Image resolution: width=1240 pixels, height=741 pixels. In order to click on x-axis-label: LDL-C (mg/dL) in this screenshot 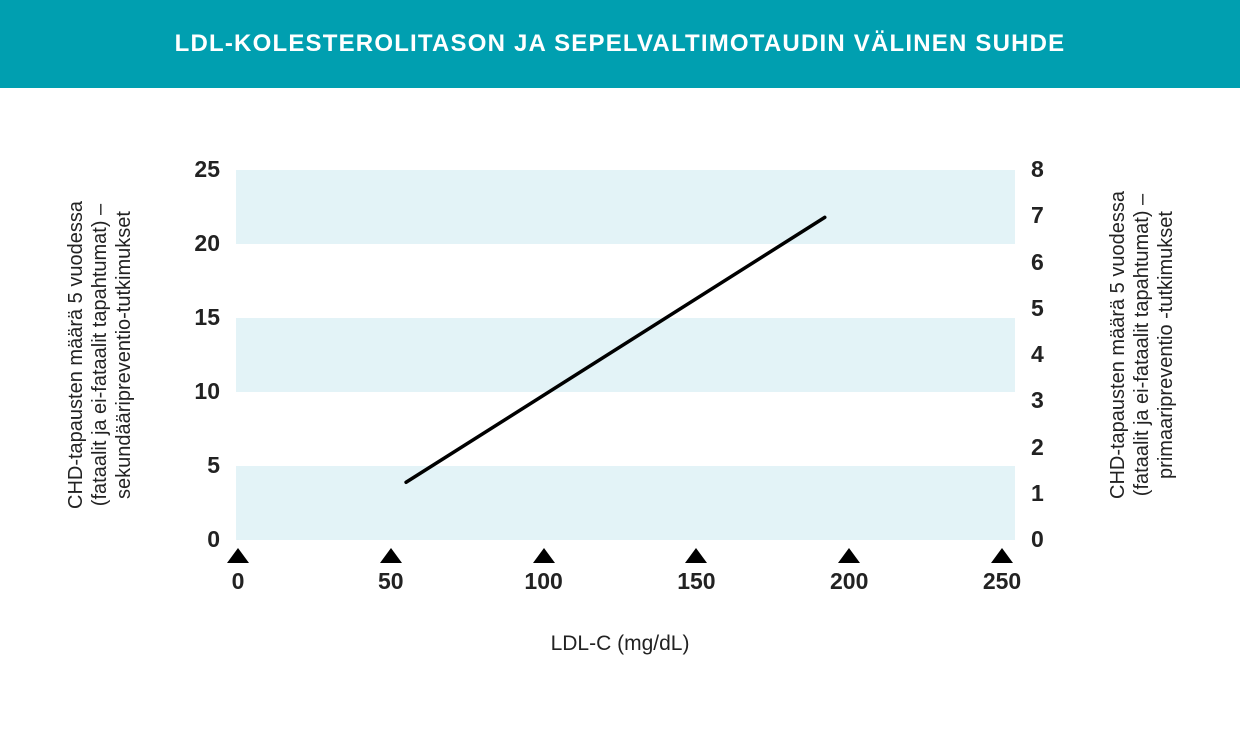, I will do `click(620, 643)`.